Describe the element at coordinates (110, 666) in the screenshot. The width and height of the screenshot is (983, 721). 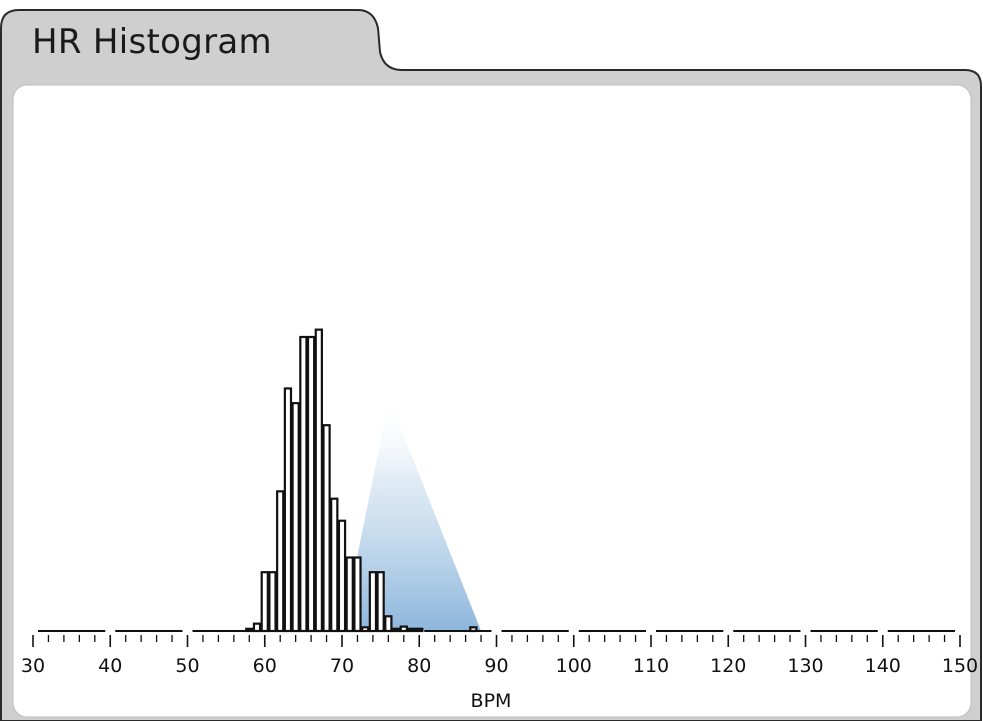
I see `x-tick-label: 40` at that location.